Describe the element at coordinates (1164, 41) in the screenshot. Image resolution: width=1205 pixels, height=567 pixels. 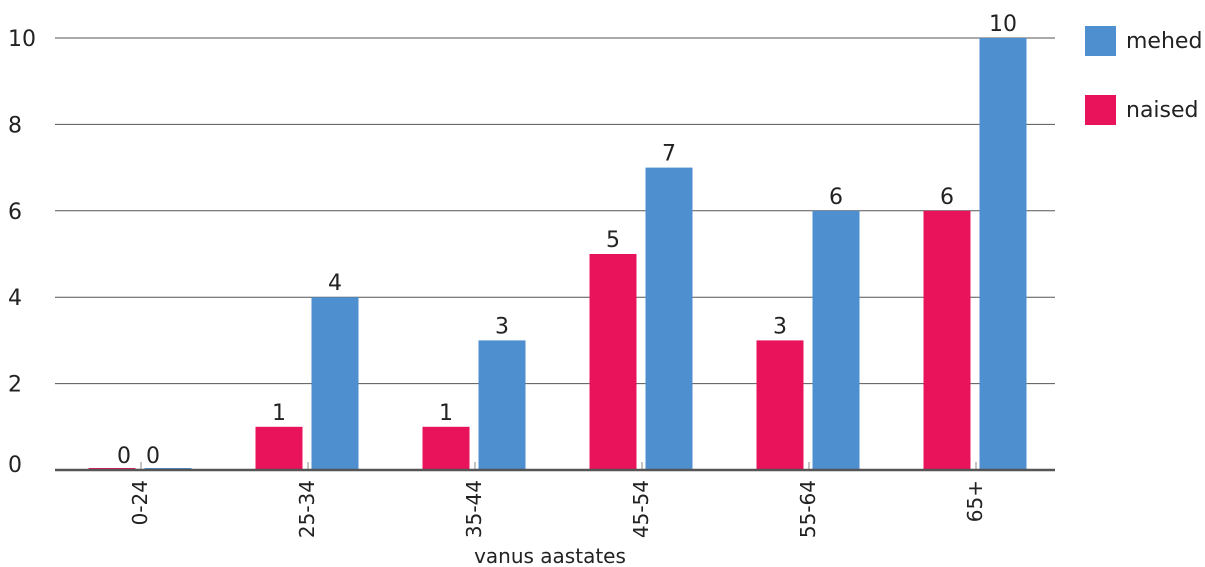
I see `legend-label-mehed: mehed` at that location.